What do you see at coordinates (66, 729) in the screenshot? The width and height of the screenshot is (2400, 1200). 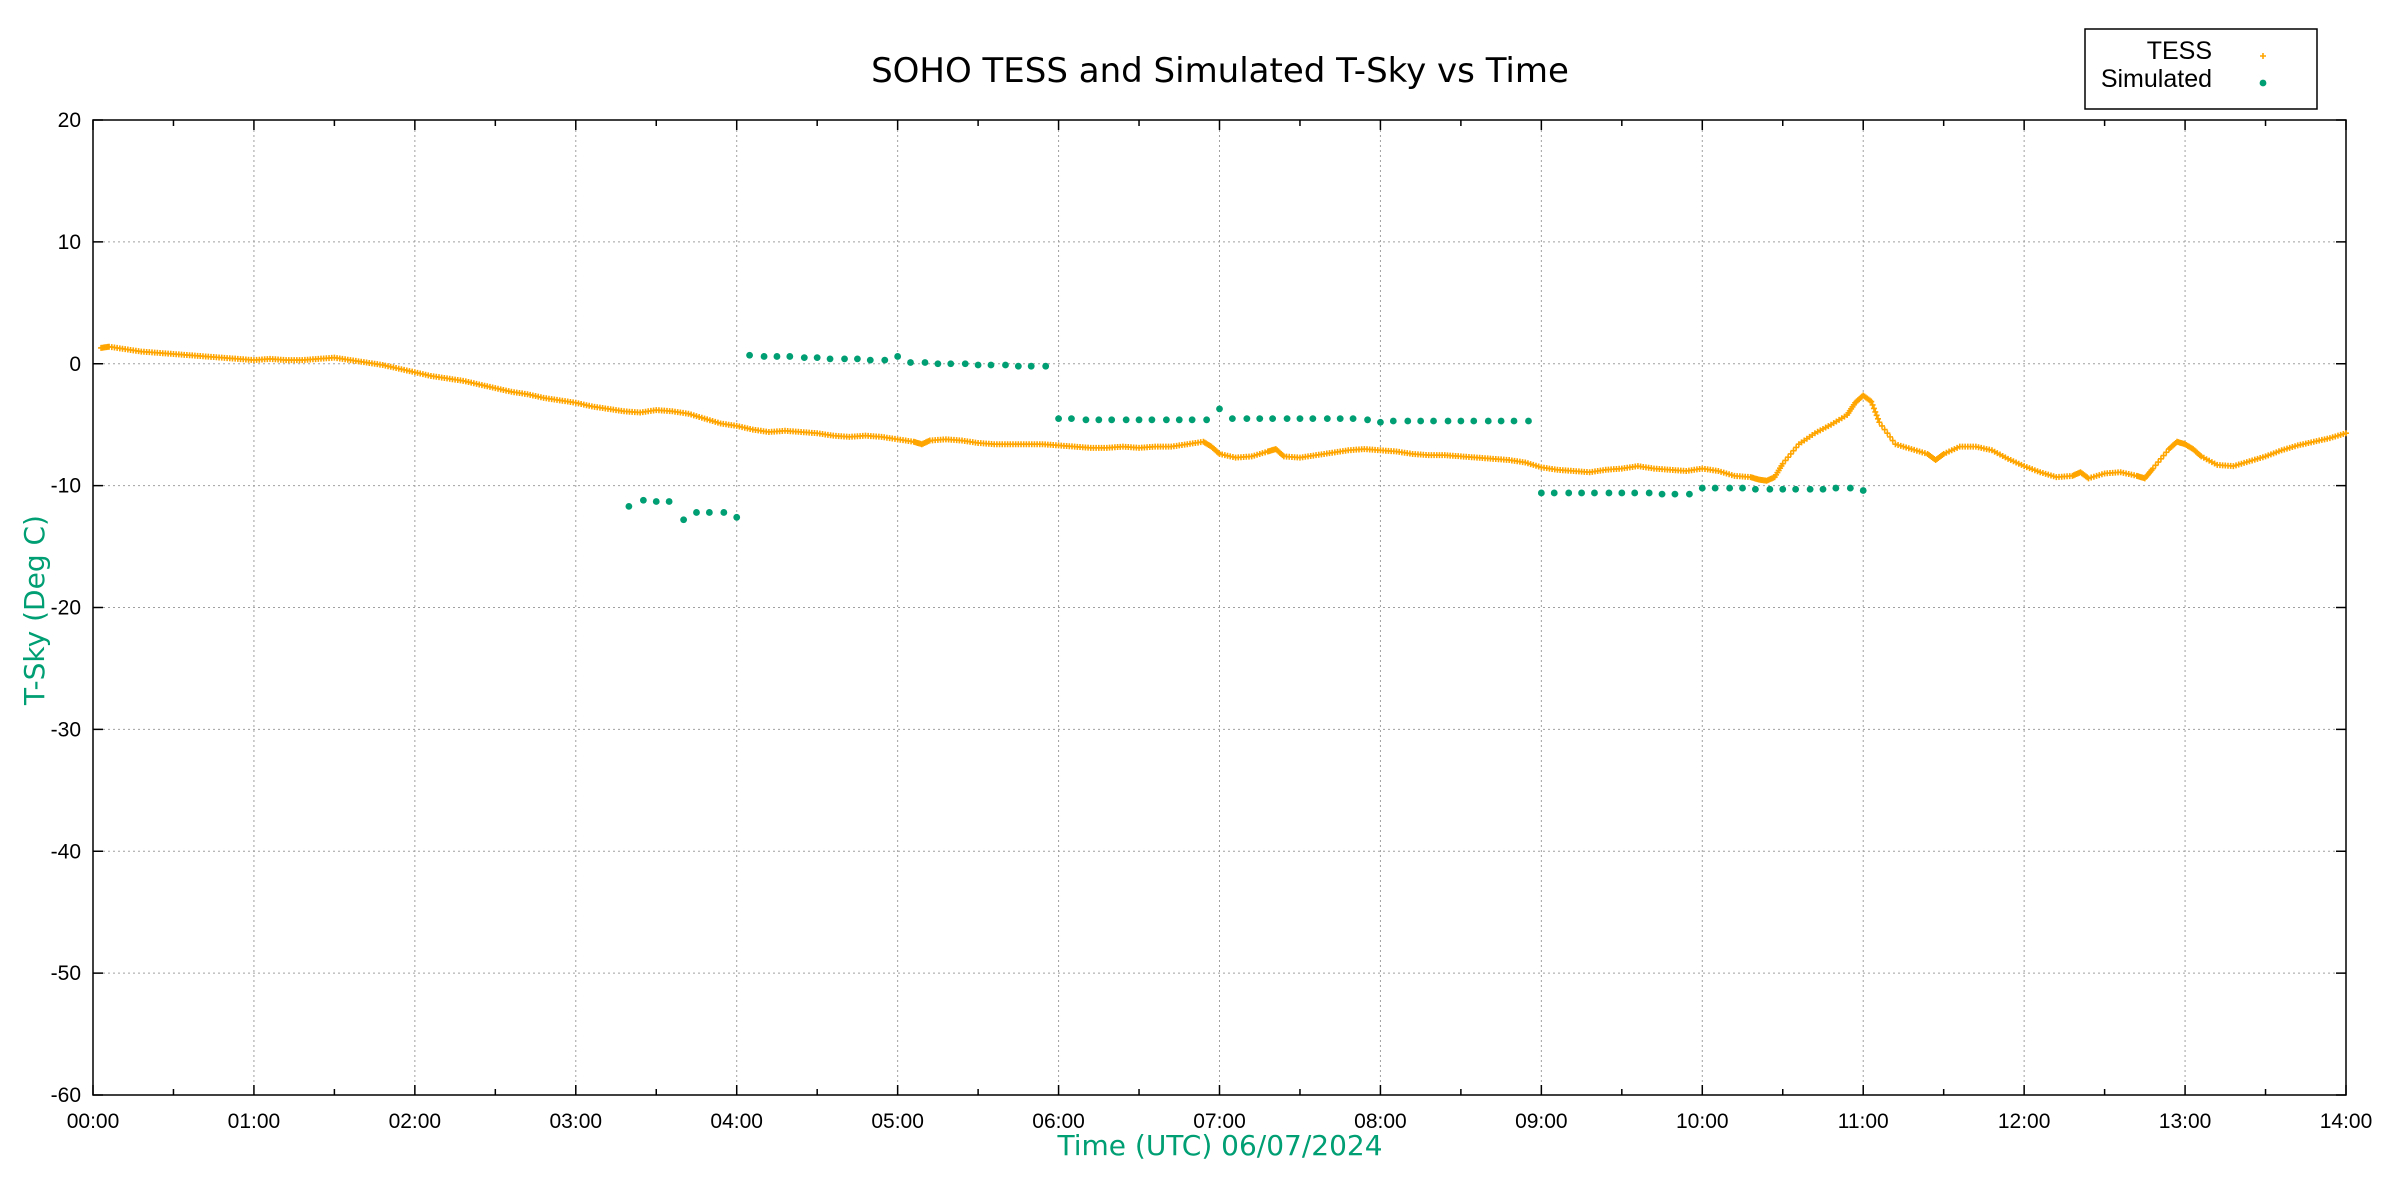 I see `y-tick-label: -30` at bounding box center [66, 729].